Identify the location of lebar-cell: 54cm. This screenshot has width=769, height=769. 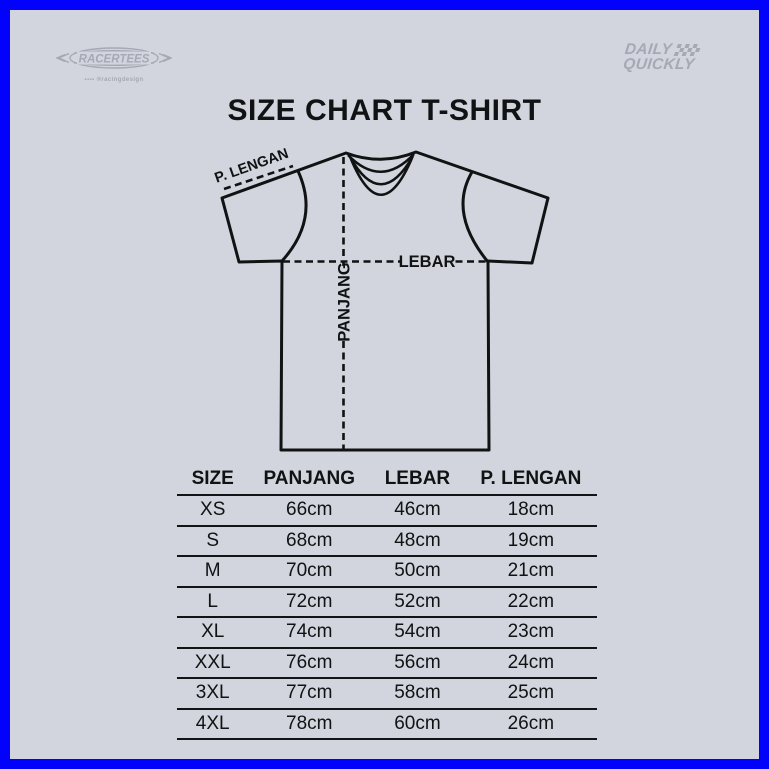
(417, 632).